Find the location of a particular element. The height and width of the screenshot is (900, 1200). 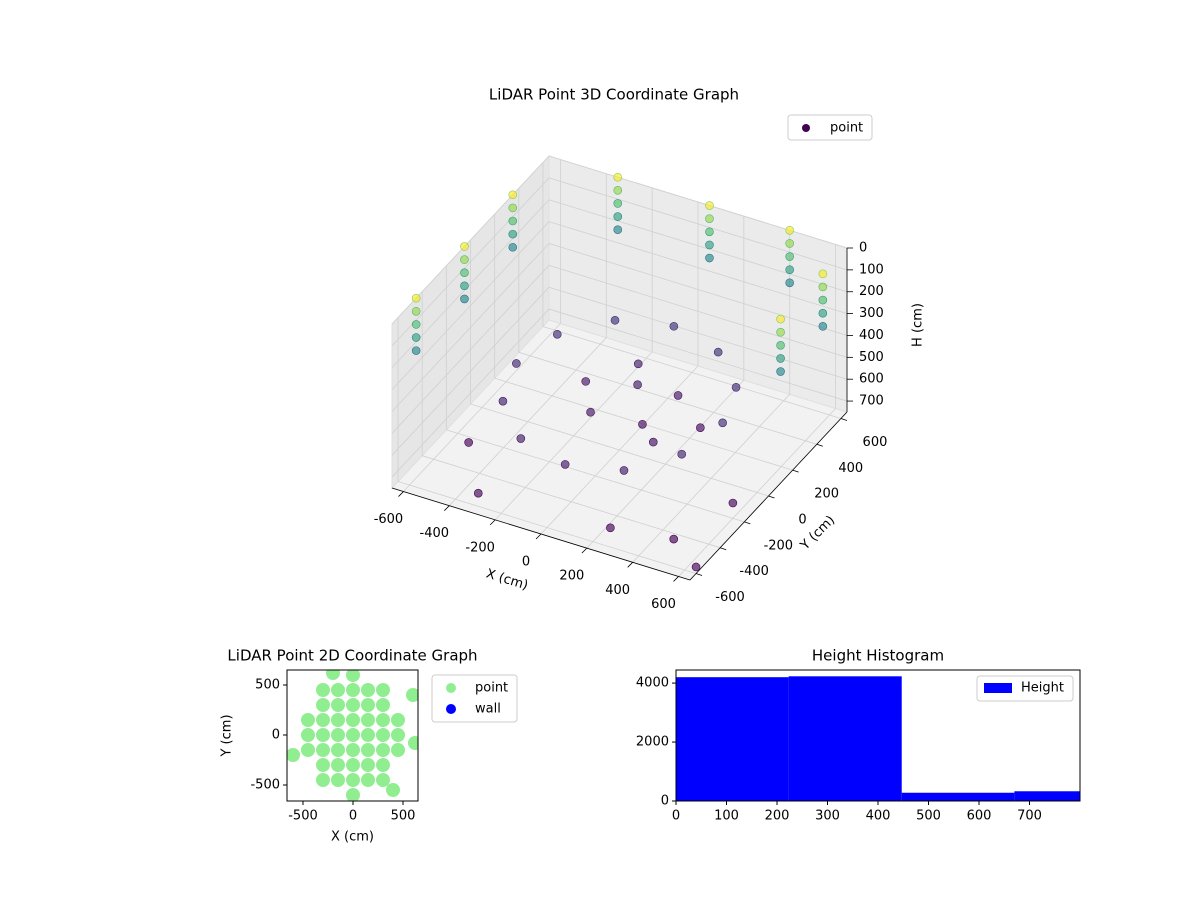

legend-label: point is located at coordinates (846, 128).